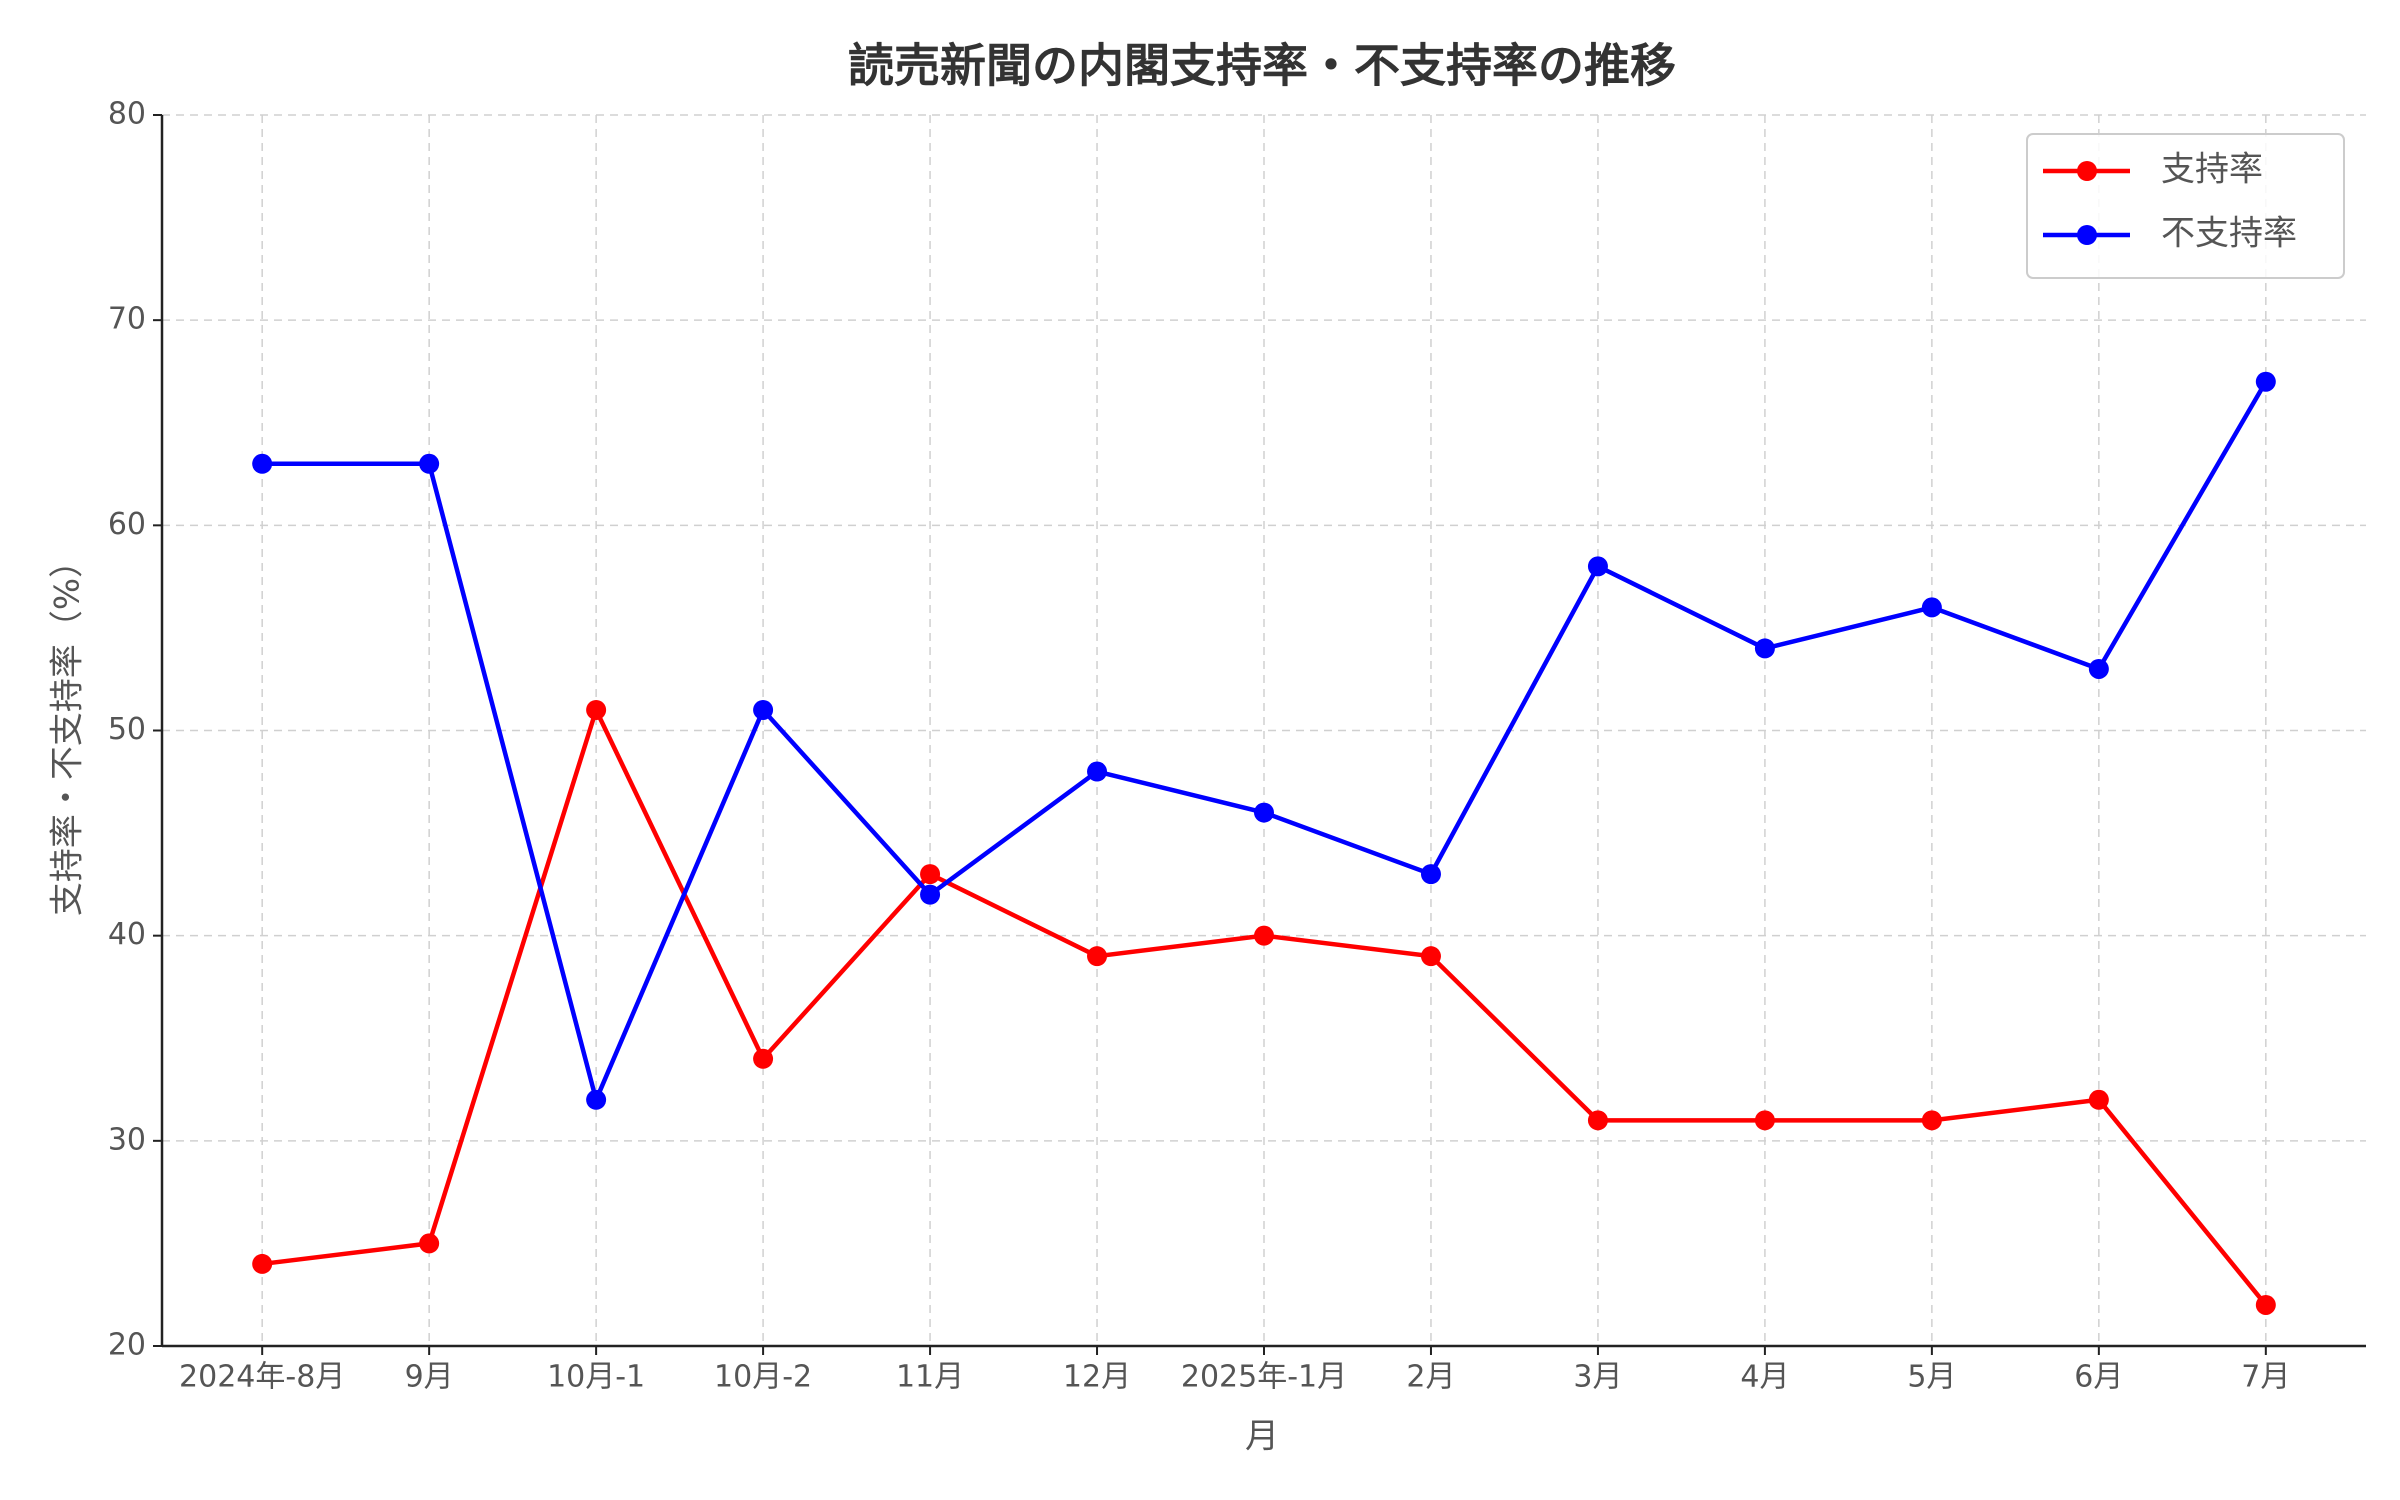 This screenshot has width=2400, height=1500. Describe the element at coordinates (262, 1377) in the screenshot. I see `x-tick-label: 2024年-8月` at that location.